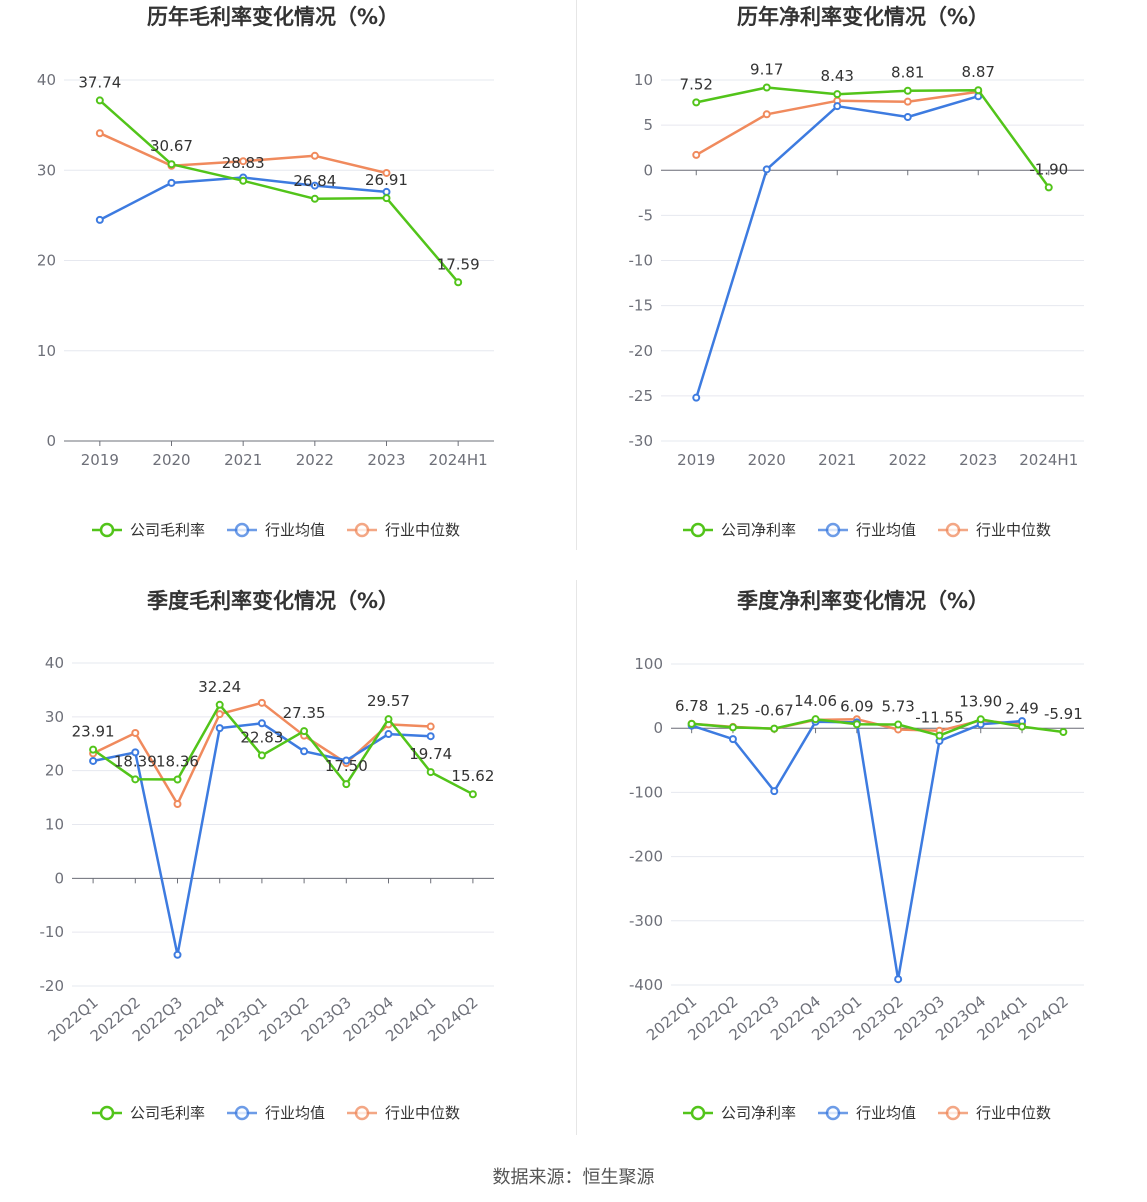 This screenshot has height=1202, width=1147. What do you see at coordinates (273, 17) in the screenshot?
I see `chart-title: 历年毛利率变化情况（%）` at bounding box center [273, 17].